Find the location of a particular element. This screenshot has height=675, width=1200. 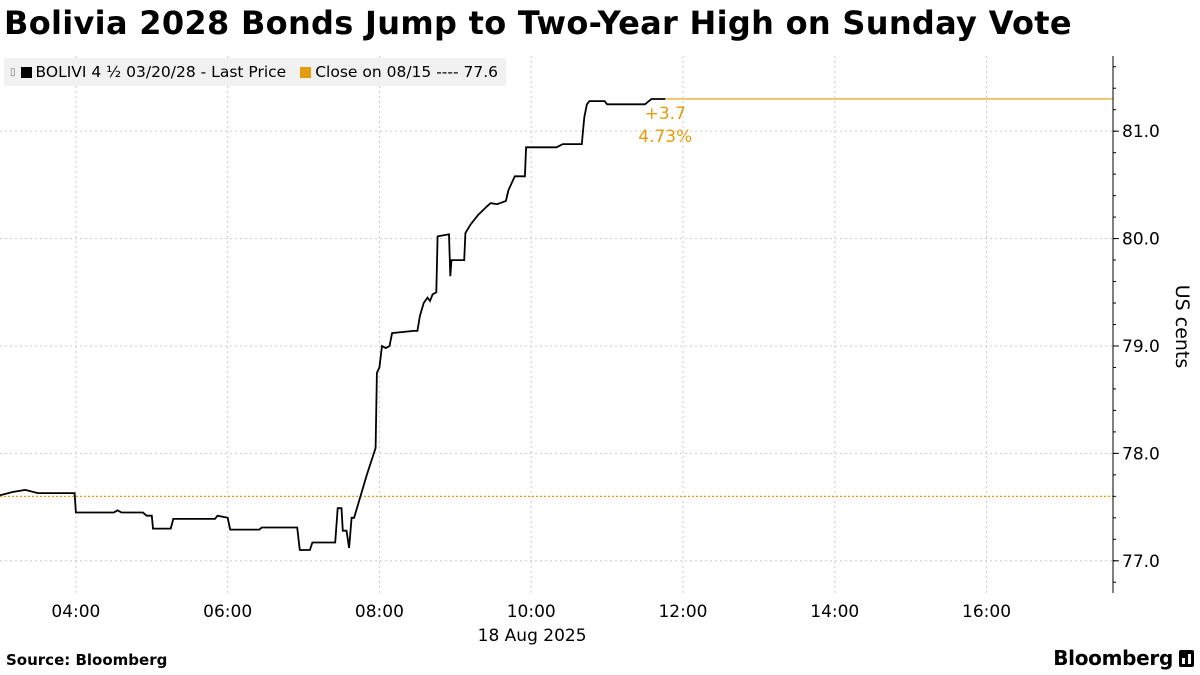

brand-logo: Bloomberg is located at coordinates (1123, 658).